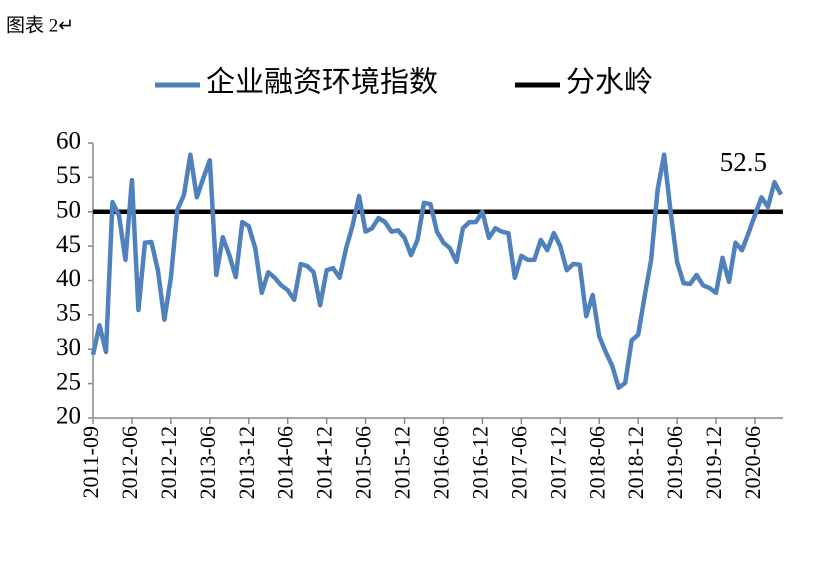  I want to click on x-tick-label: 2017-06, so click(518, 462).